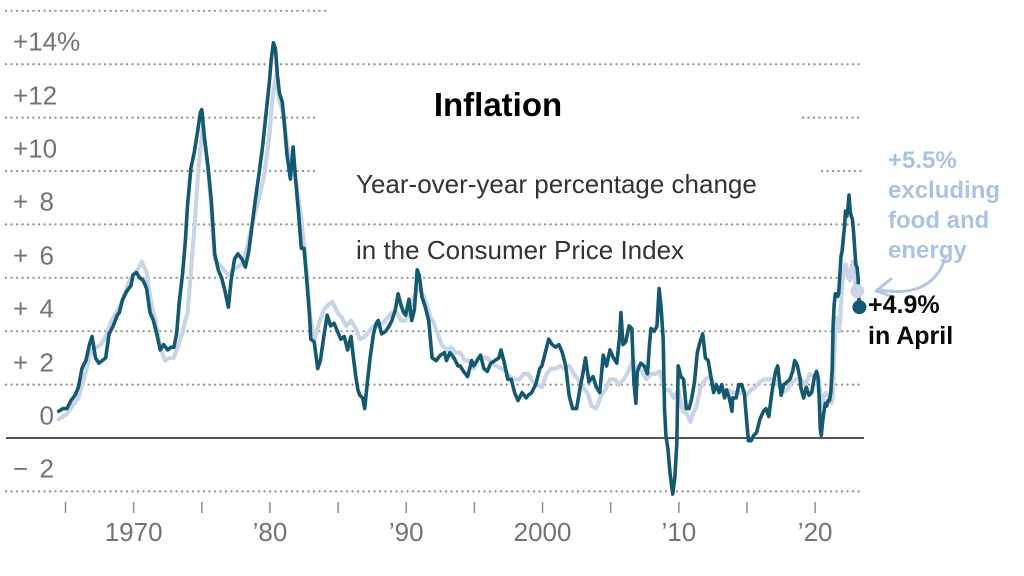 The image size is (1024, 576). I want to click on y-axis-label: +4, so click(33, 308).